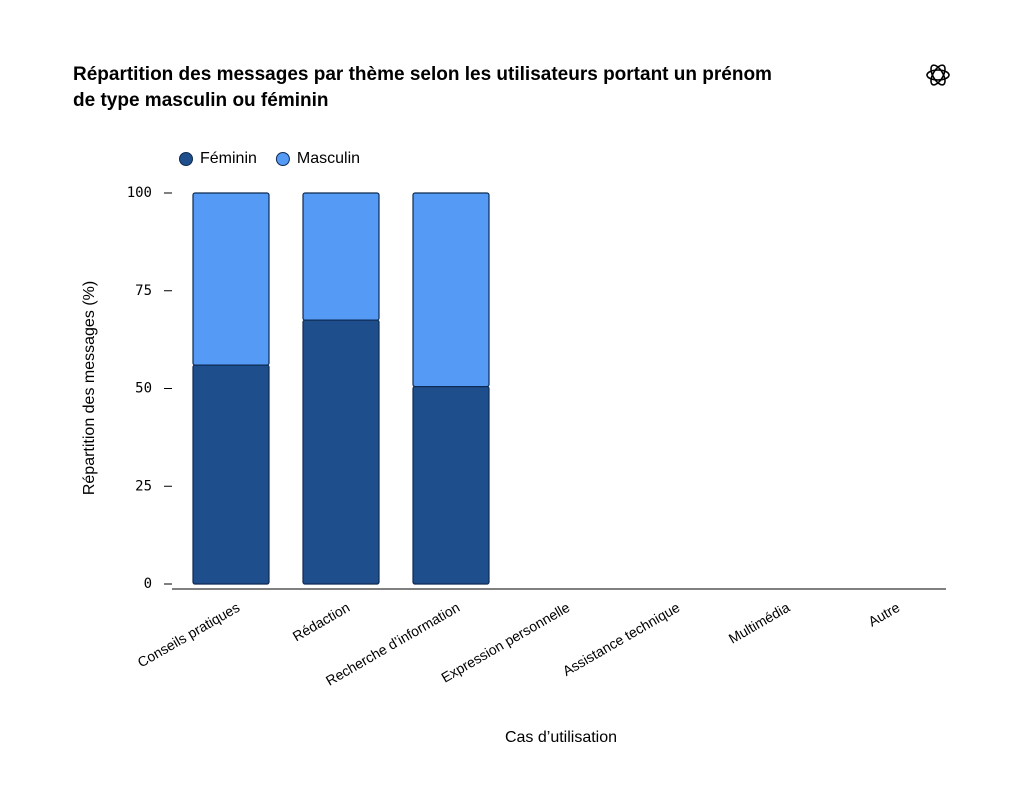 The image size is (1024, 785). I want to click on x-tick-label: Autre, so click(883, 614).